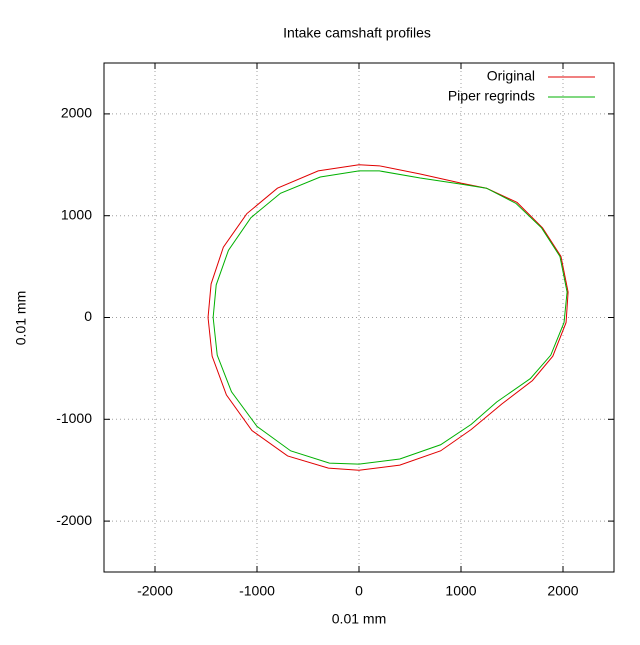 The height and width of the screenshot is (645, 640). What do you see at coordinates (76, 214) in the screenshot?
I see `y-tick-label: 1000` at bounding box center [76, 214].